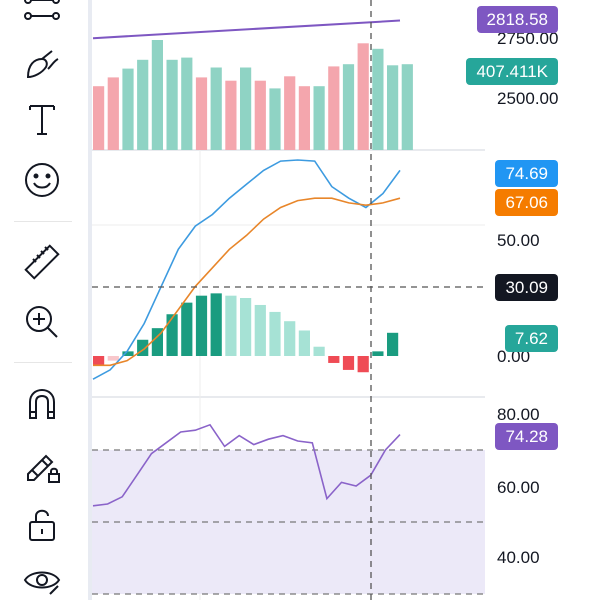  Describe the element at coordinates (90, 300) in the screenshot. I see `toolbar-border` at that location.